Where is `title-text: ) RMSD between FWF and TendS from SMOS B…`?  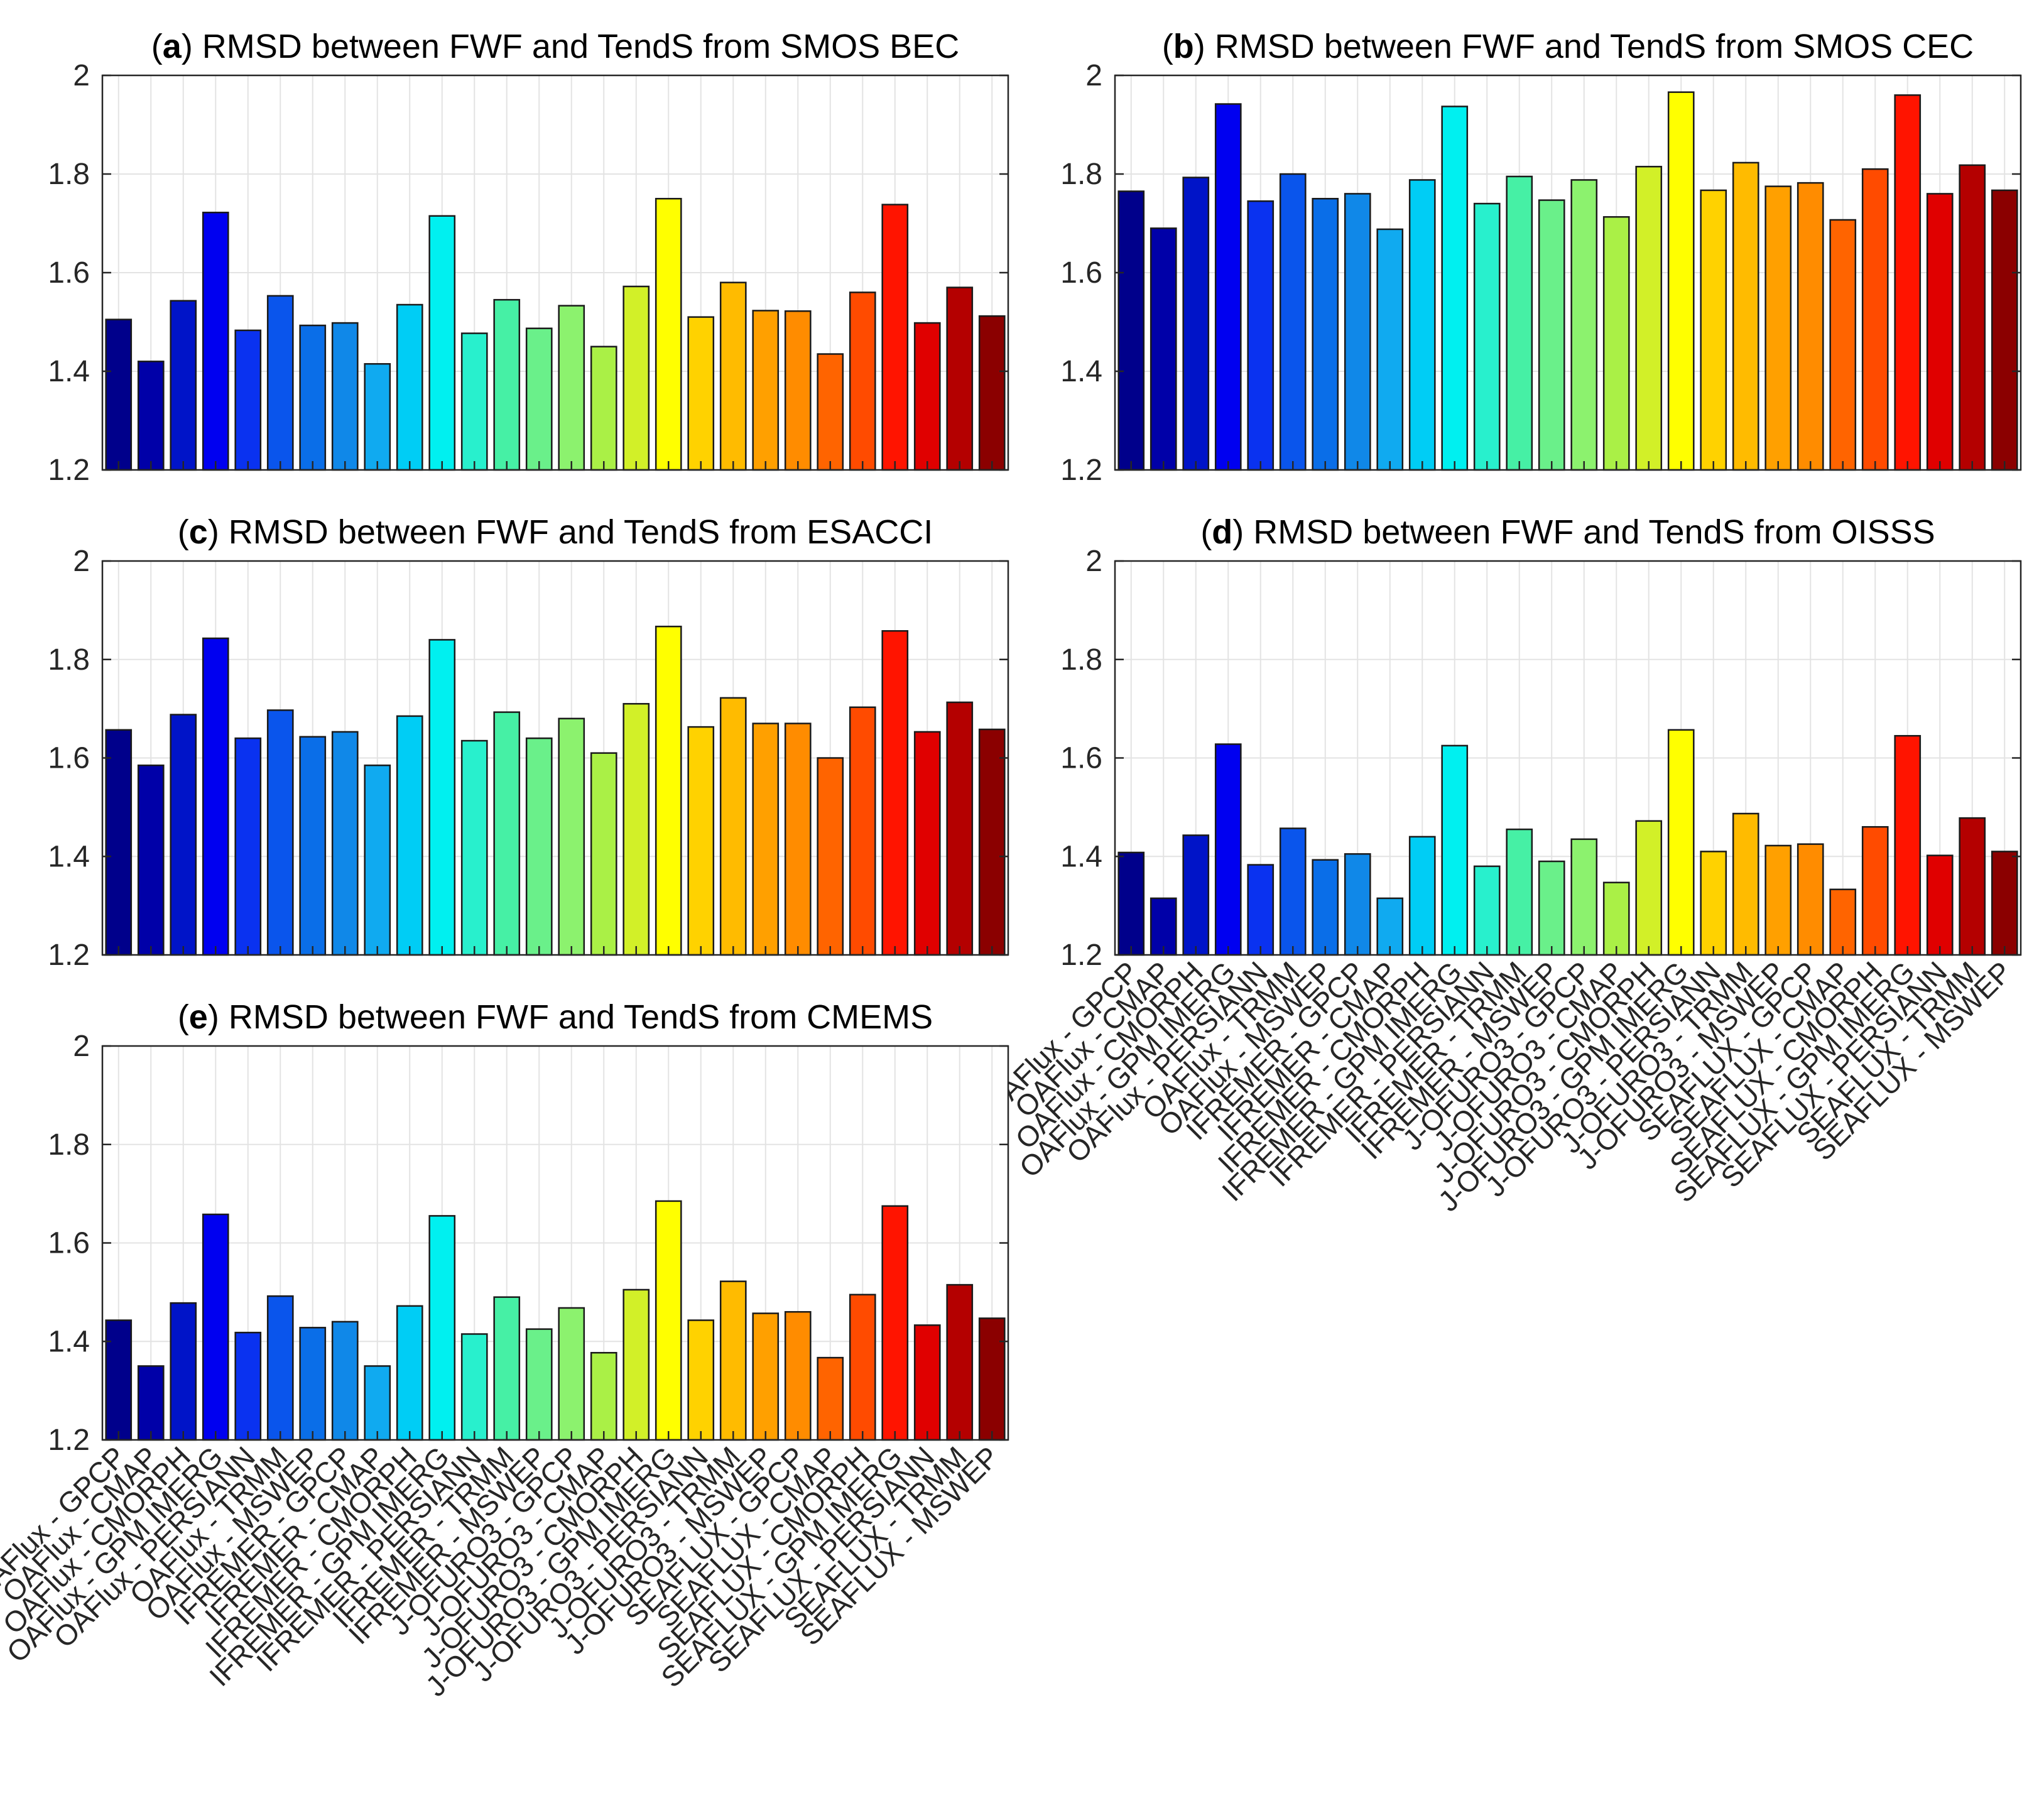 title-text: ) RMSD between FWF and TendS from SMOS B… is located at coordinates (570, 47).